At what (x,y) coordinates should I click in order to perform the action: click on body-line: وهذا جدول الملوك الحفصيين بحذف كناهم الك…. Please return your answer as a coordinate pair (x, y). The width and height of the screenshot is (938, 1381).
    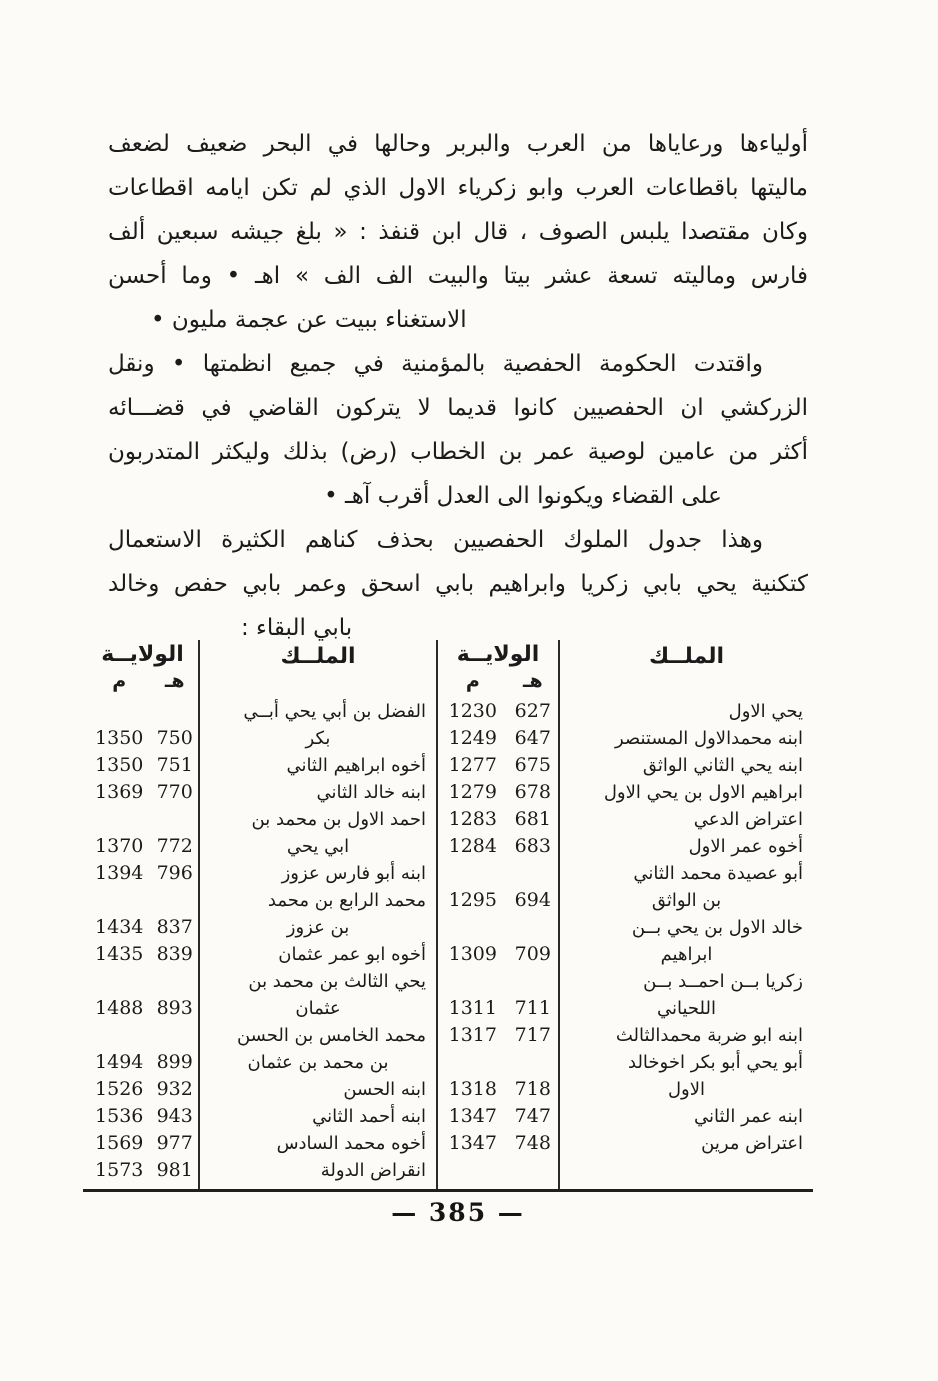
    Looking at the image, I should click on (435, 540).